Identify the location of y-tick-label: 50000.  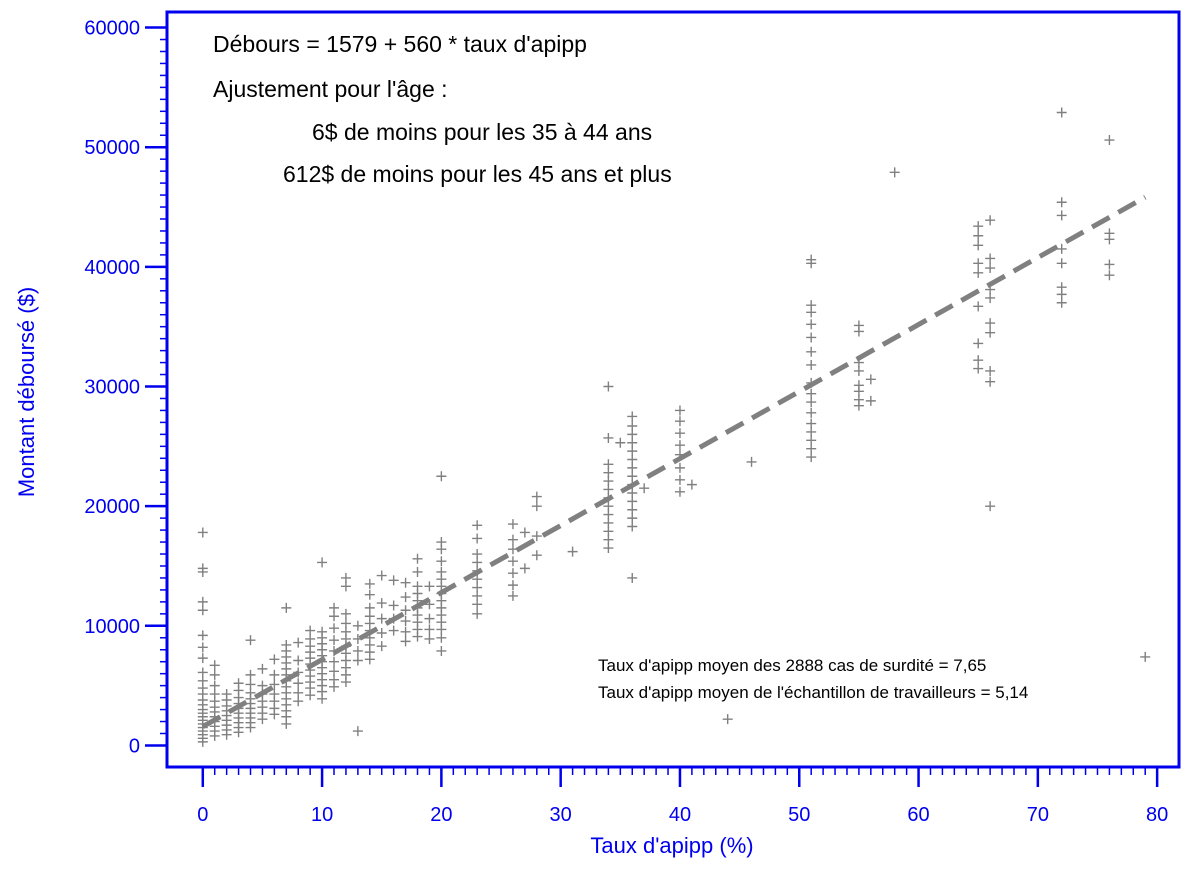
(112, 148).